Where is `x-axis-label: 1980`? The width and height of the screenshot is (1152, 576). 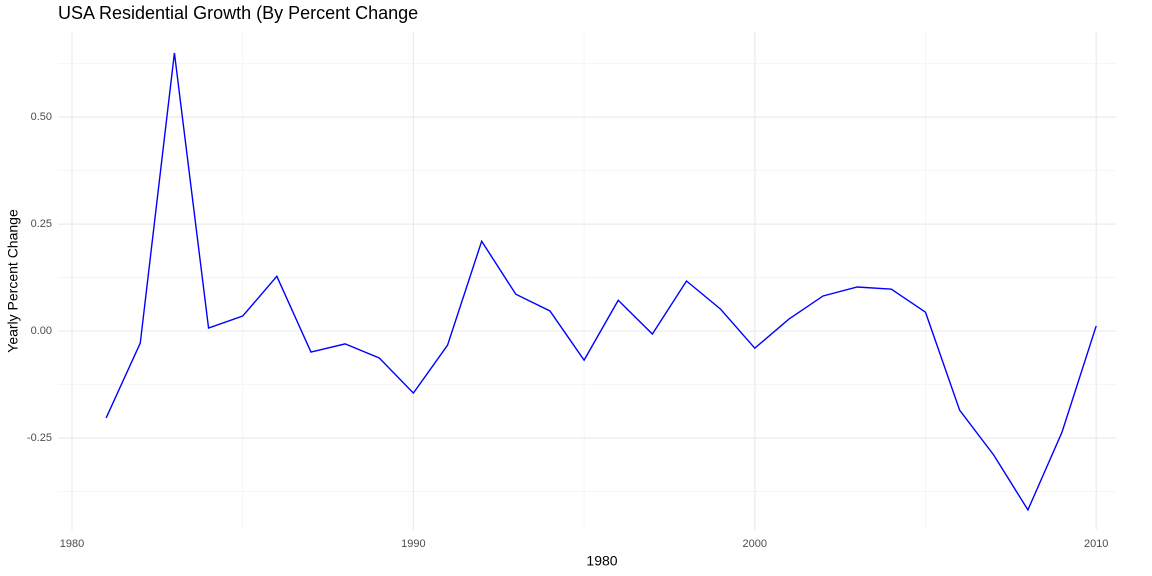 x-axis-label: 1980 is located at coordinates (601, 561).